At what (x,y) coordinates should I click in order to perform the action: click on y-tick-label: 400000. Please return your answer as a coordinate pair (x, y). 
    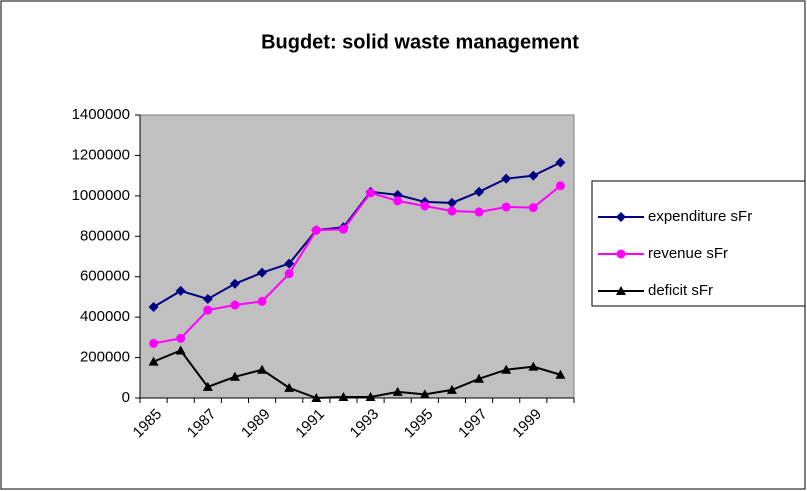
    Looking at the image, I should click on (105, 316).